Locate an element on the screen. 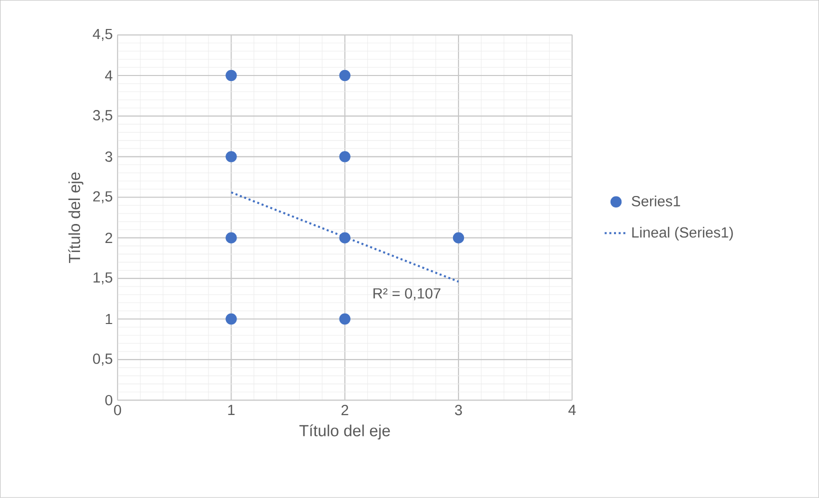  legend-label: Lineal (Series1) is located at coordinates (682, 233).